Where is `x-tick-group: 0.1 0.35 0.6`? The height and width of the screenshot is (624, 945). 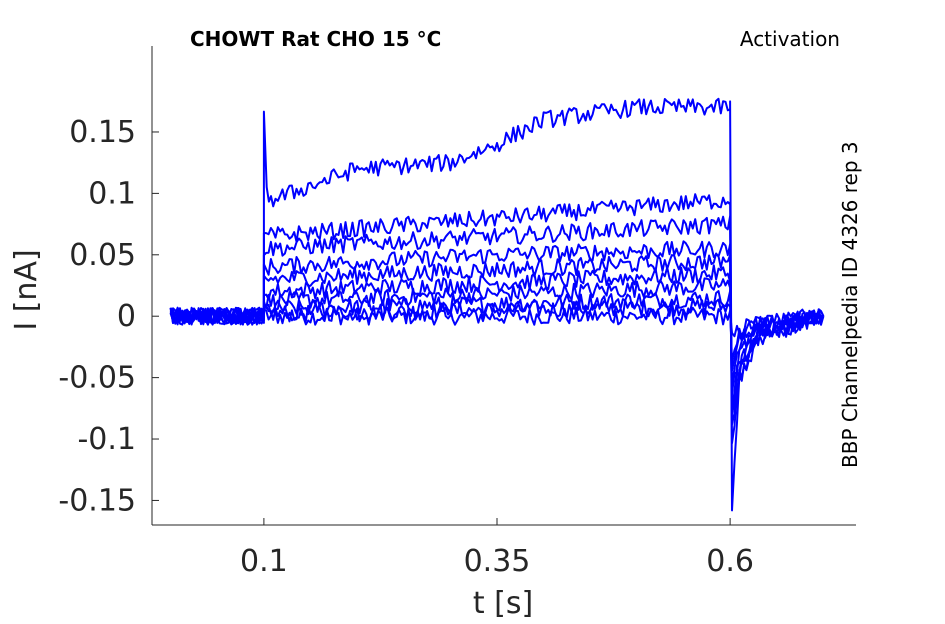 x-tick-group: 0.1 0.35 0.6 is located at coordinates (497, 548).